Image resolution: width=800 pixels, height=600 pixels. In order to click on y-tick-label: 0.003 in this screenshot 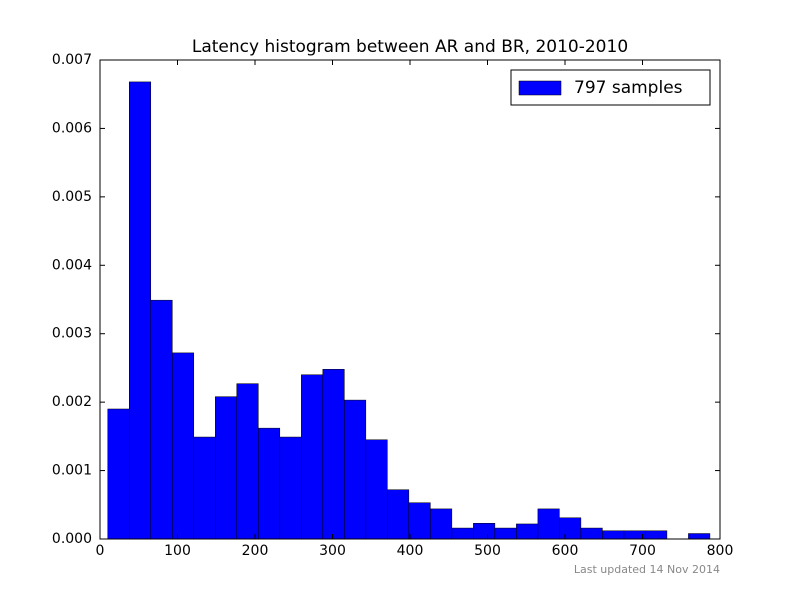, I will do `click(72, 334)`.